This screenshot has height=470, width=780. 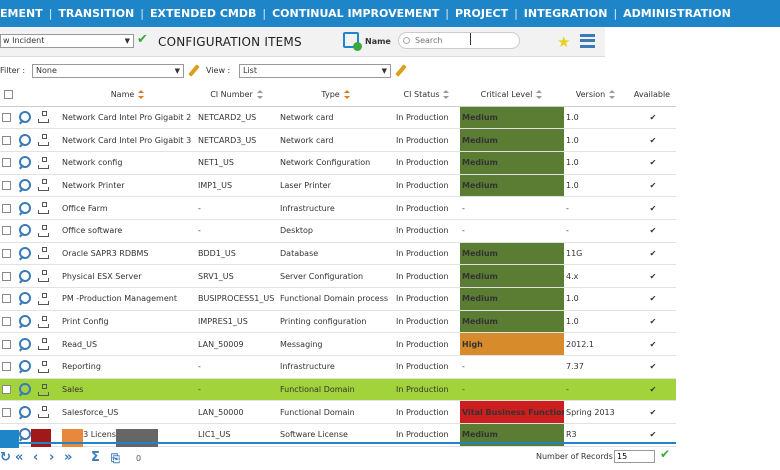 What do you see at coordinates (67, 41) in the screenshot?
I see `incident-select: w Incident ▼` at bounding box center [67, 41].